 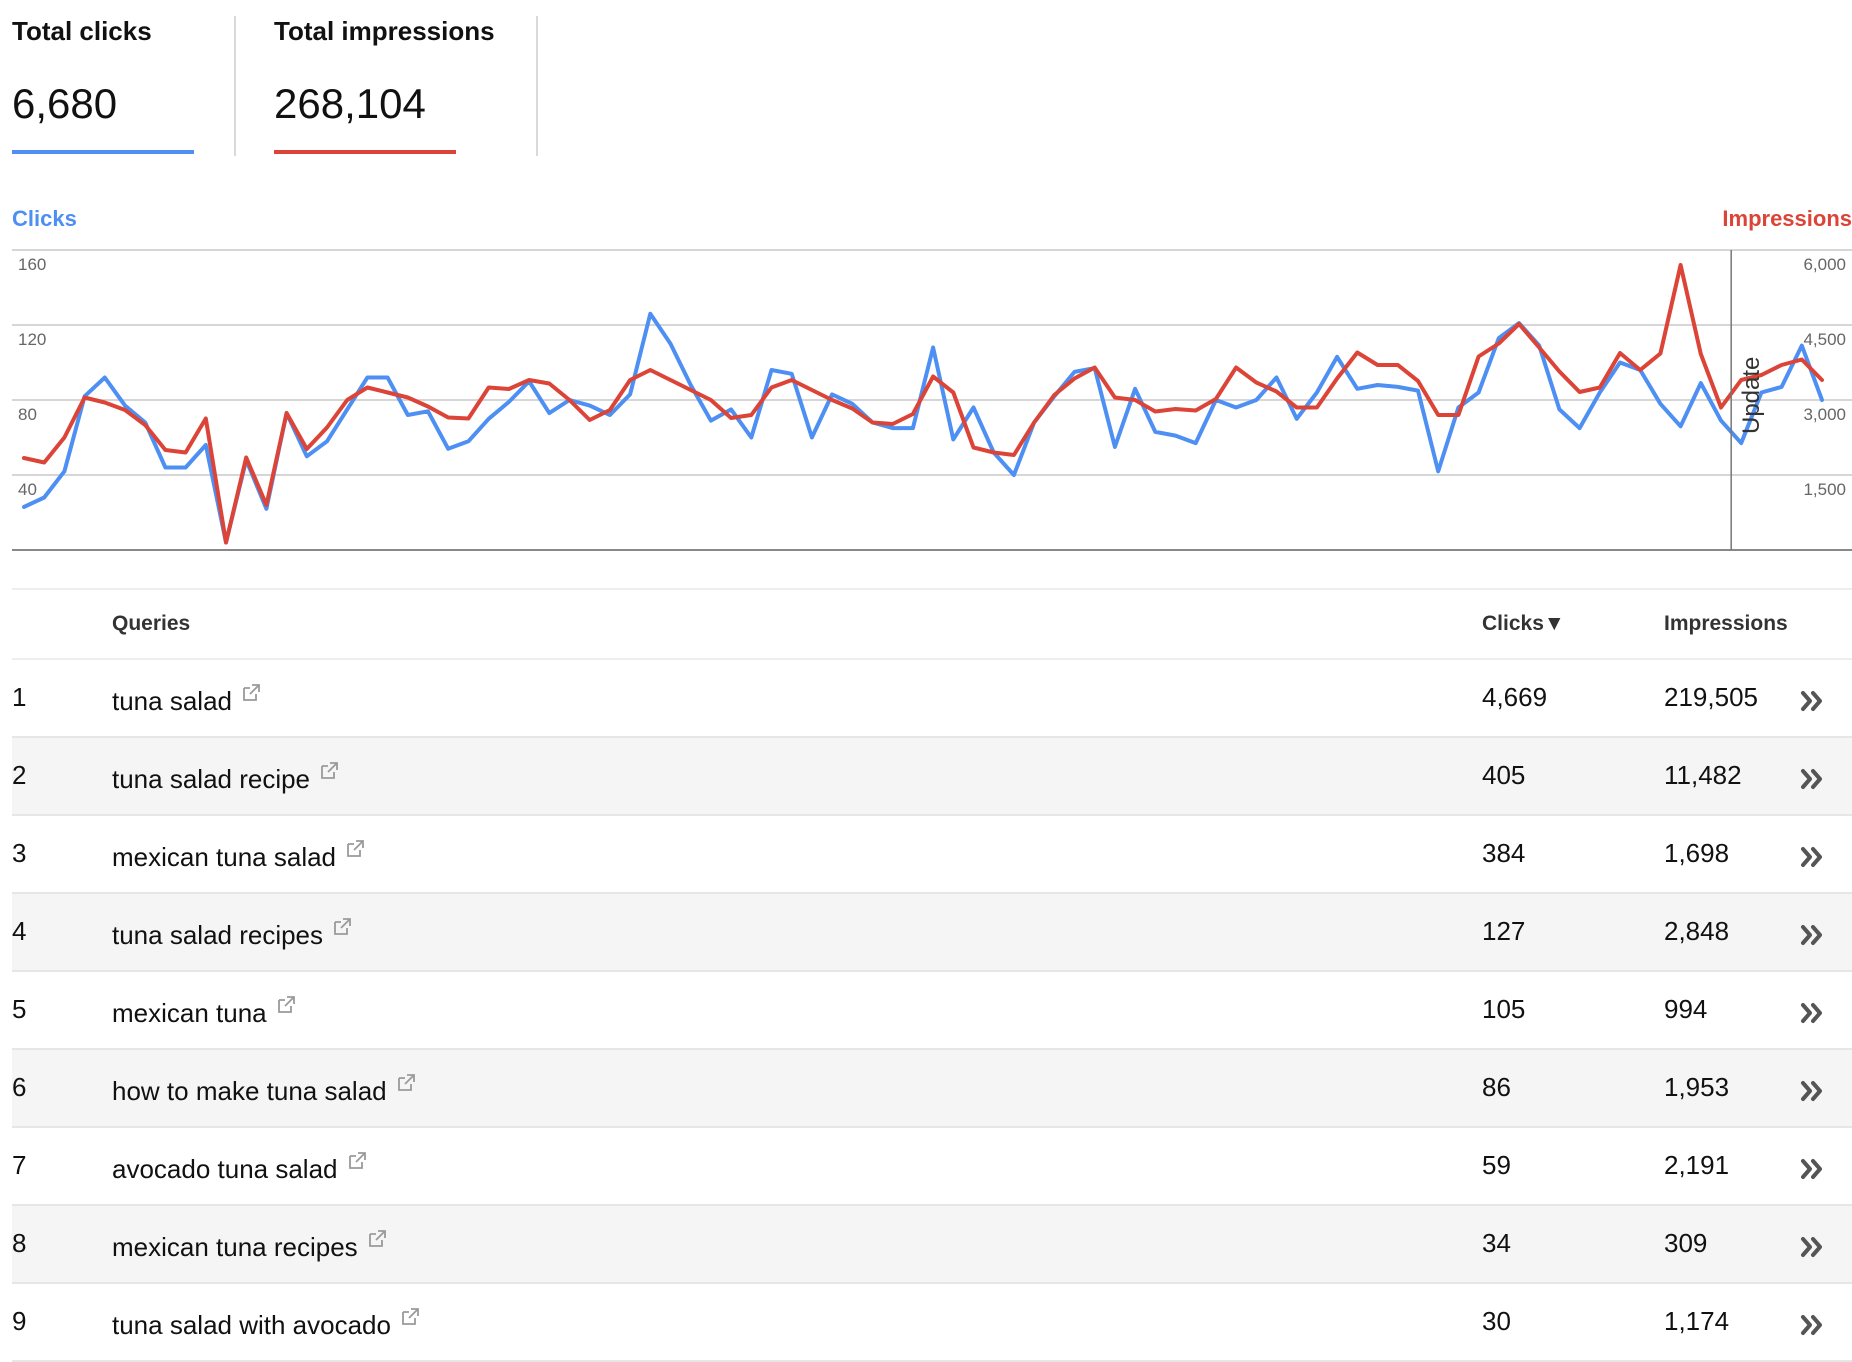 What do you see at coordinates (1496, 1087) in the screenshot?
I see `row-clicks: 86` at bounding box center [1496, 1087].